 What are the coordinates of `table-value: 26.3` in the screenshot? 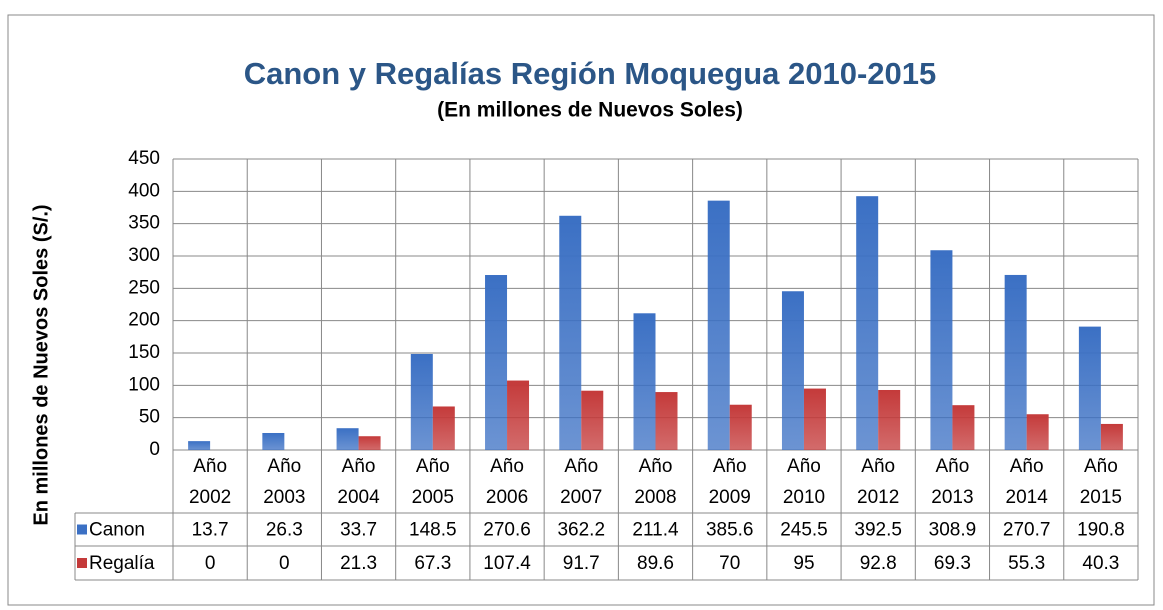 It's located at (284, 530).